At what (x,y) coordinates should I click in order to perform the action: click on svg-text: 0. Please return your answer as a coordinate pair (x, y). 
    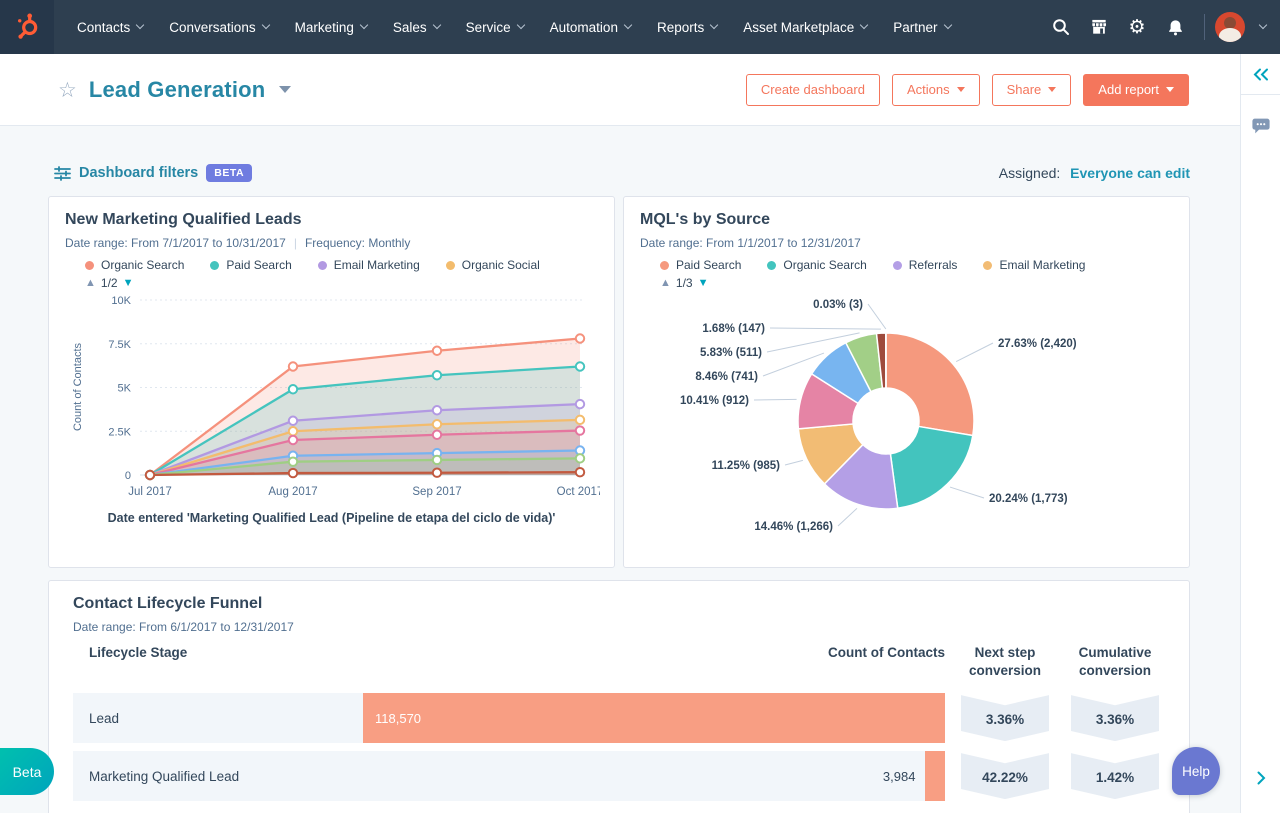
    Looking at the image, I should click on (128, 476).